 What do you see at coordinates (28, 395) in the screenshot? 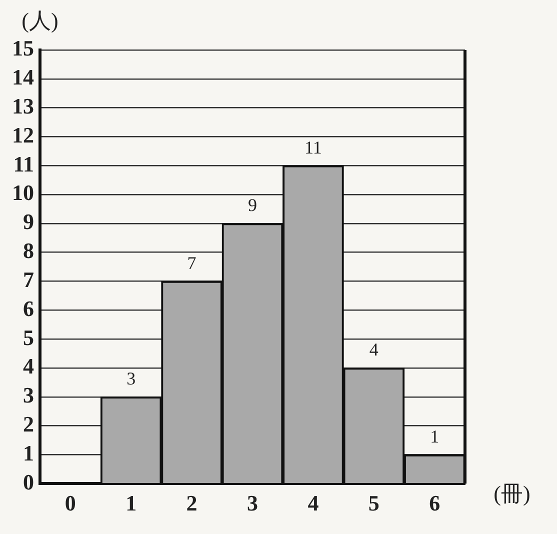
I see `y-tick-label: 3` at bounding box center [28, 395].